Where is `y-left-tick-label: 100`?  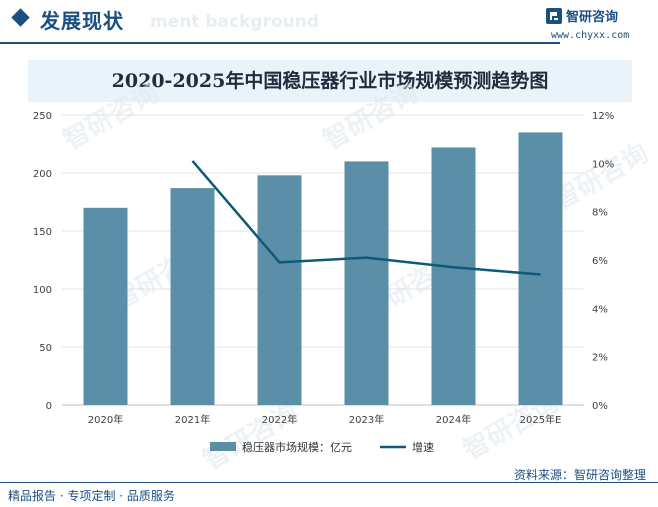 y-left-tick-label: 100 is located at coordinates (42, 290).